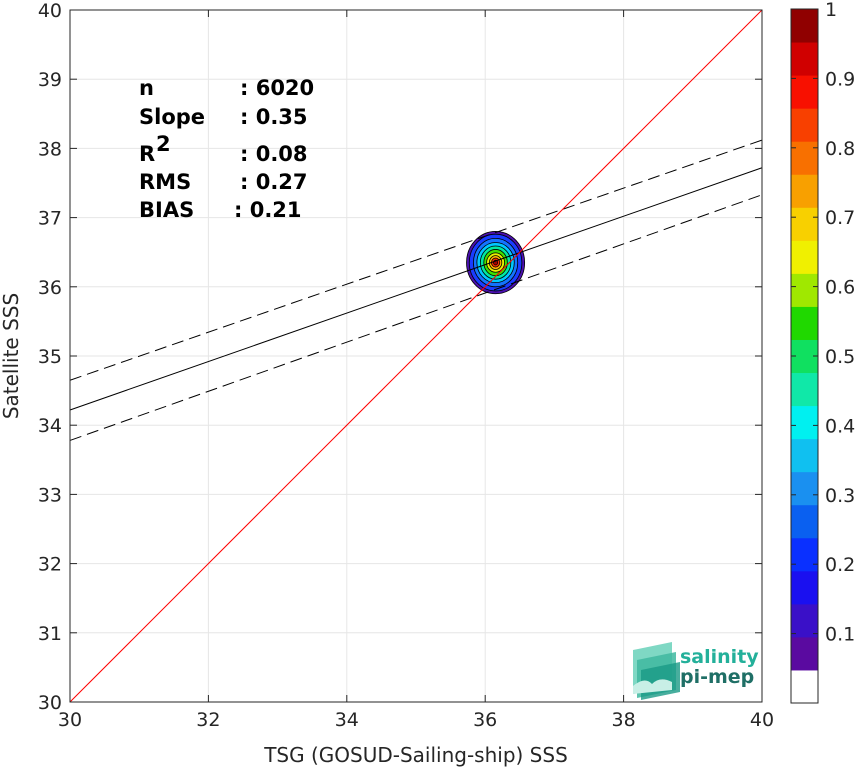 Image resolution: width=858 pixels, height=768 pixels. Describe the element at coordinates (840, 218) in the screenshot. I see `colorbar-tick-label: 0.7` at that location.